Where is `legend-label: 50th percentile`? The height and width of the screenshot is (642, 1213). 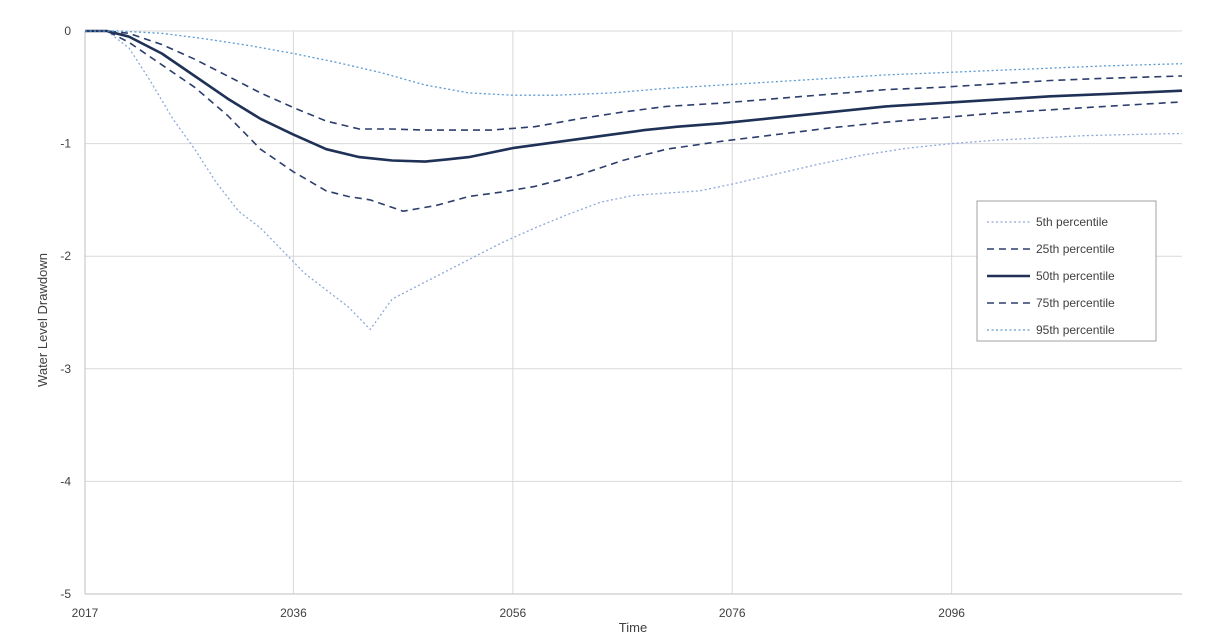 legend-label: 50th percentile is located at coordinates (1075, 276).